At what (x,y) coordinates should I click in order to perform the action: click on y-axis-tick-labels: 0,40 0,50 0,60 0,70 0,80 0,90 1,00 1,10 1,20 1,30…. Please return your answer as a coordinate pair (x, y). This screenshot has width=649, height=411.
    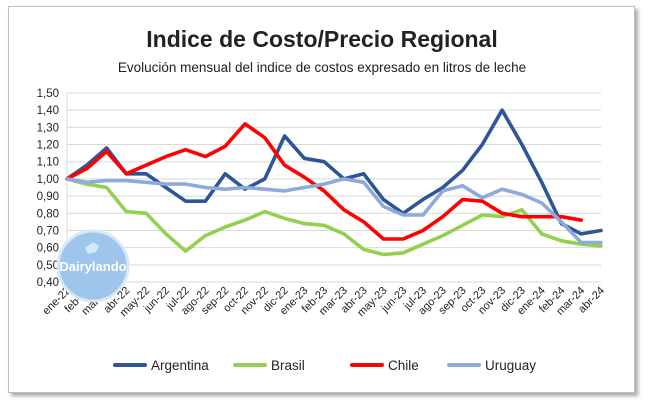
    Looking at the image, I should click on (48, 188).